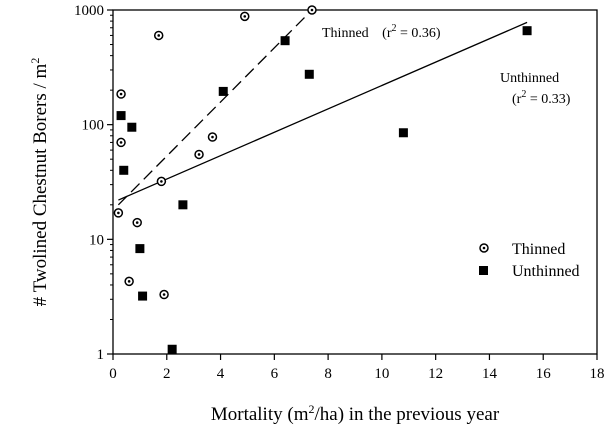 This screenshot has width=607, height=431. I want to click on anno-unthinned-name: Unthinned, so click(529, 78).